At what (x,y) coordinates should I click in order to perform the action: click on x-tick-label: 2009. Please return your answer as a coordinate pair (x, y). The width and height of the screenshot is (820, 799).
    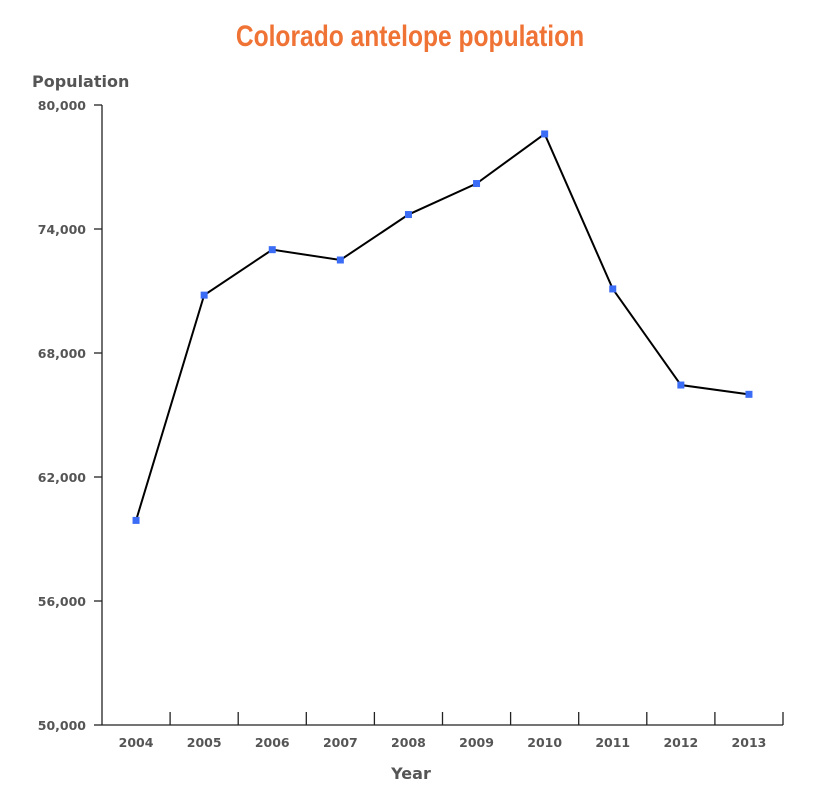
    Looking at the image, I should click on (476, 742).